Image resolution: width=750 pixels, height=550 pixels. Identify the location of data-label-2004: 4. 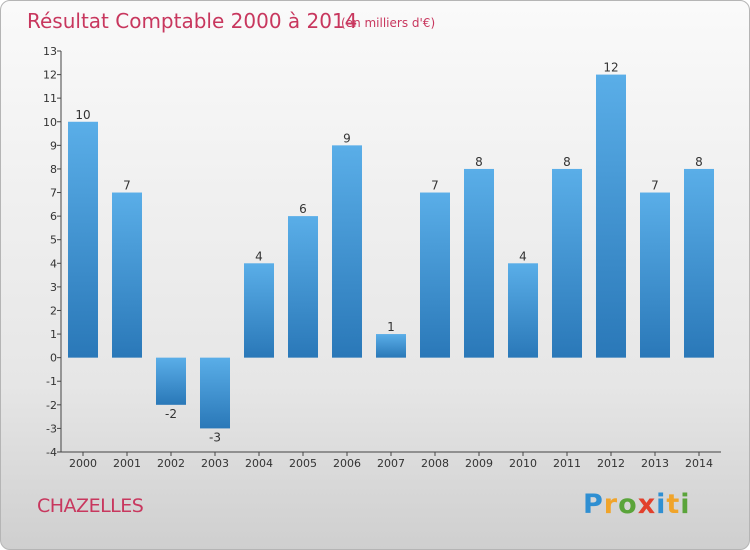
(259, 256).